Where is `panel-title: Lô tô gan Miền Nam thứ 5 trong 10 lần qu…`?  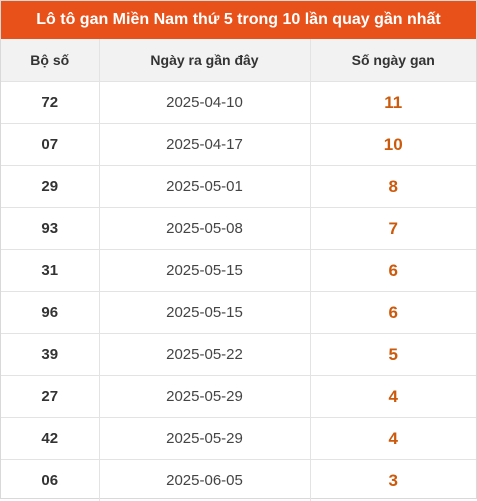
panel-title: Lô tô gan Miền Nam thứ 5 trong 10 lần qu… is located at coordinates (238, 20).